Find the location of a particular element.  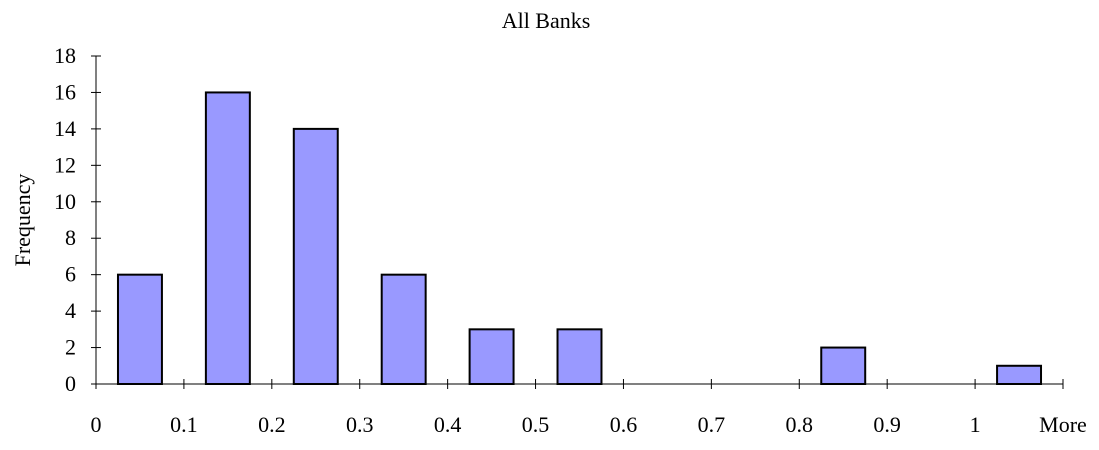

y-tick-label: 12 is located at coordinates (65, 164).